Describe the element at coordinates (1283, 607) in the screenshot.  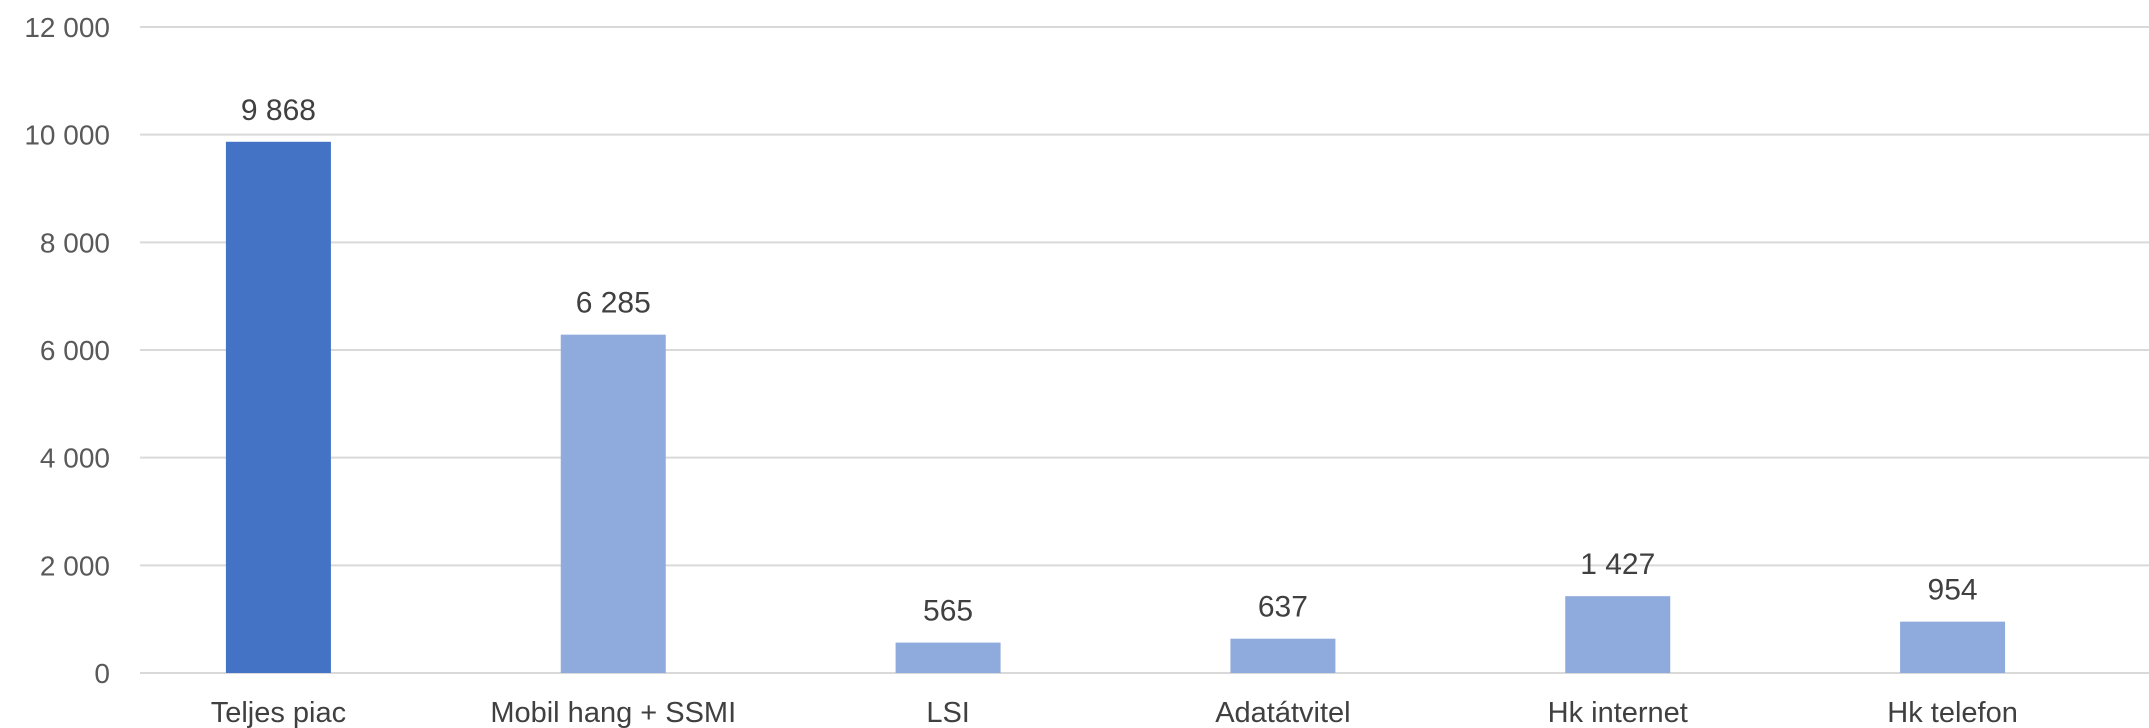
I see `data-label: 637` at that location.